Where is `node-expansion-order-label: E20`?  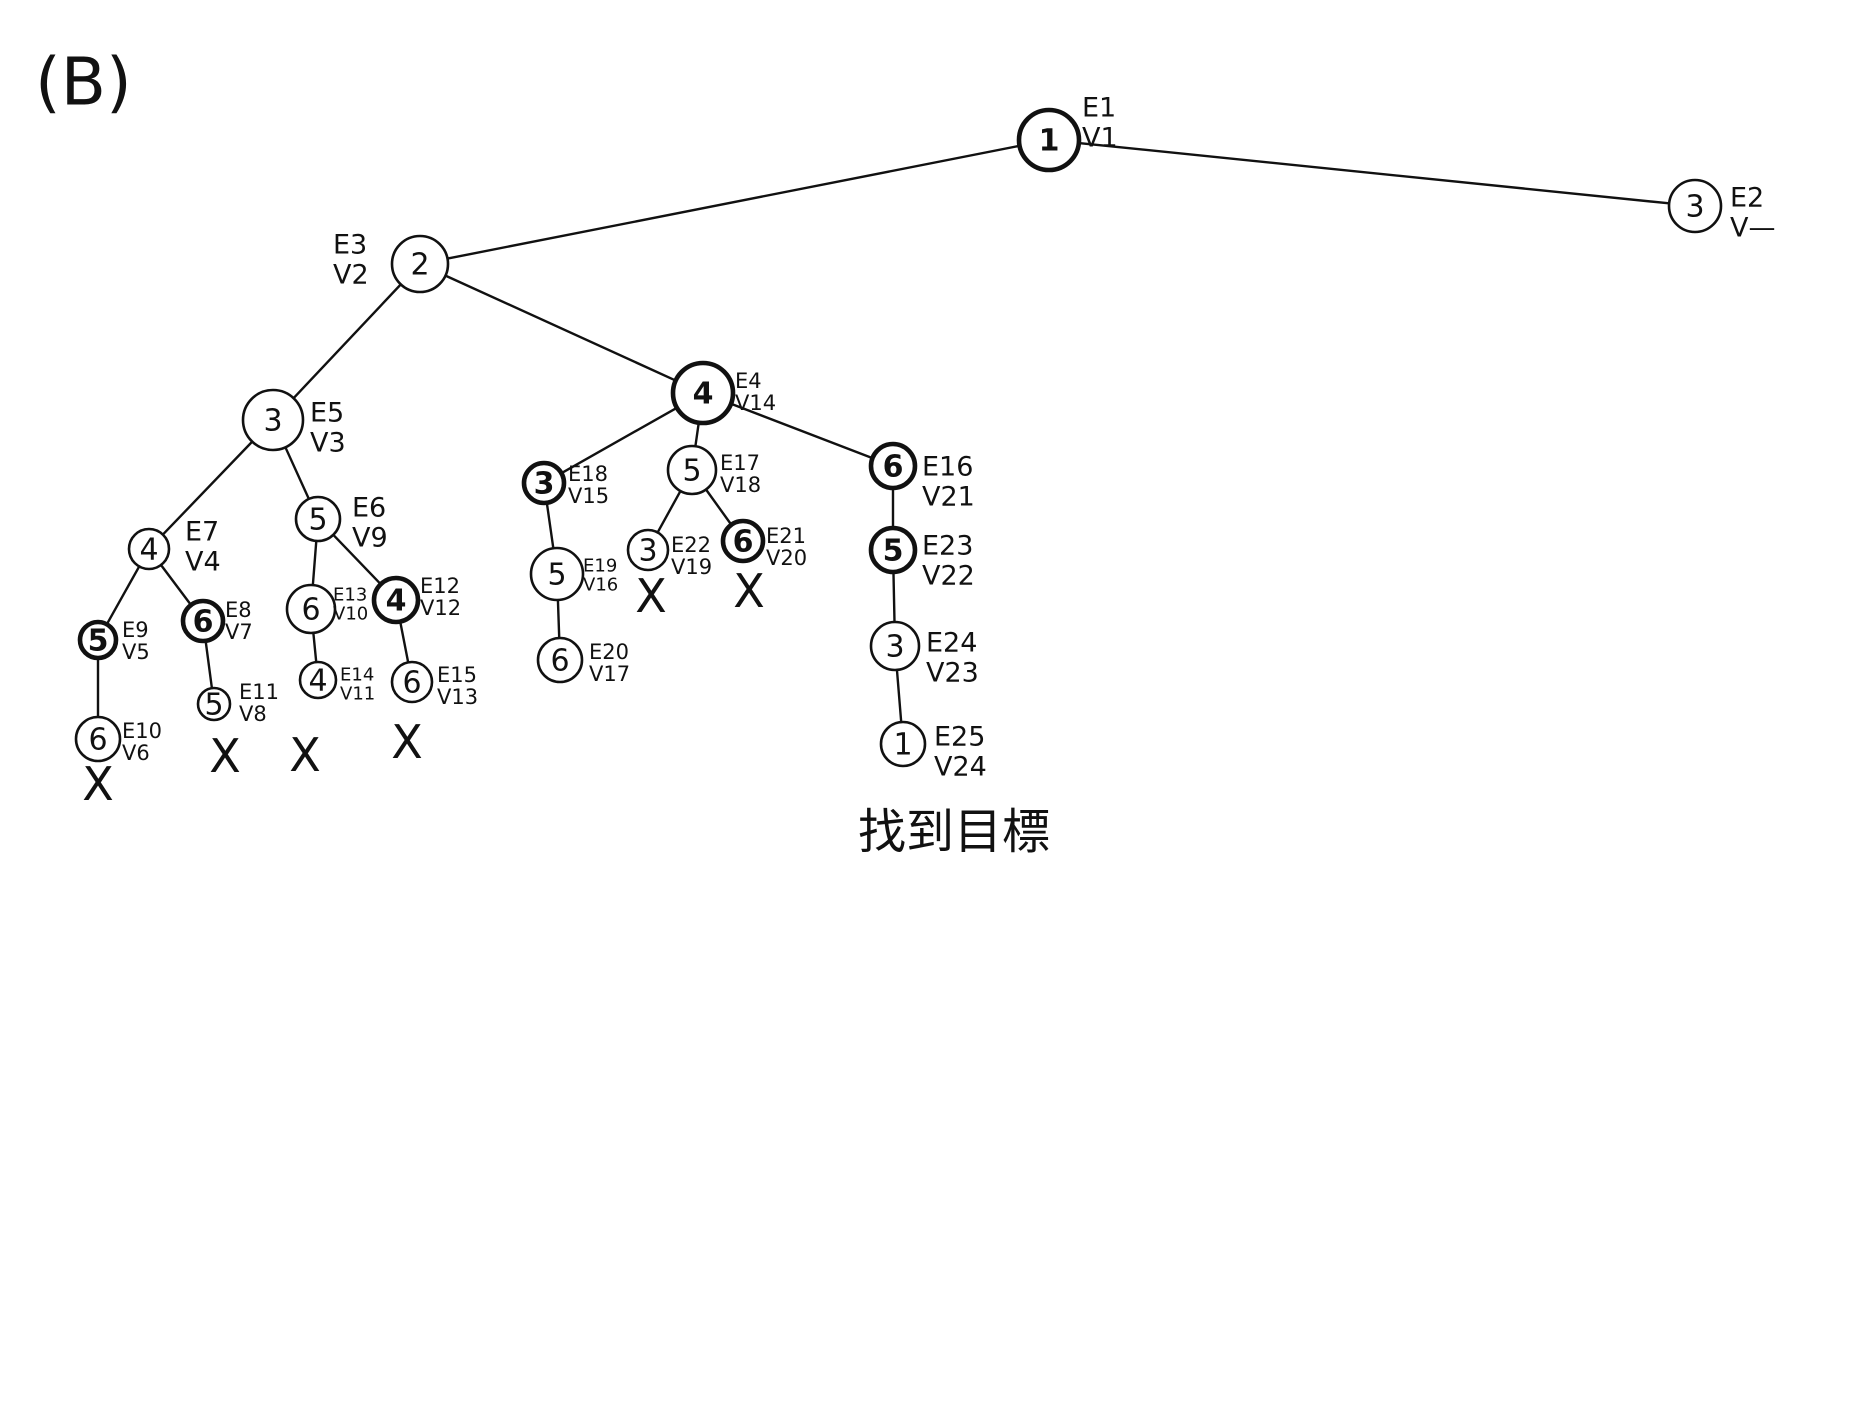
node-expansion-order-label: E20 is located at coordinates (609, 652).